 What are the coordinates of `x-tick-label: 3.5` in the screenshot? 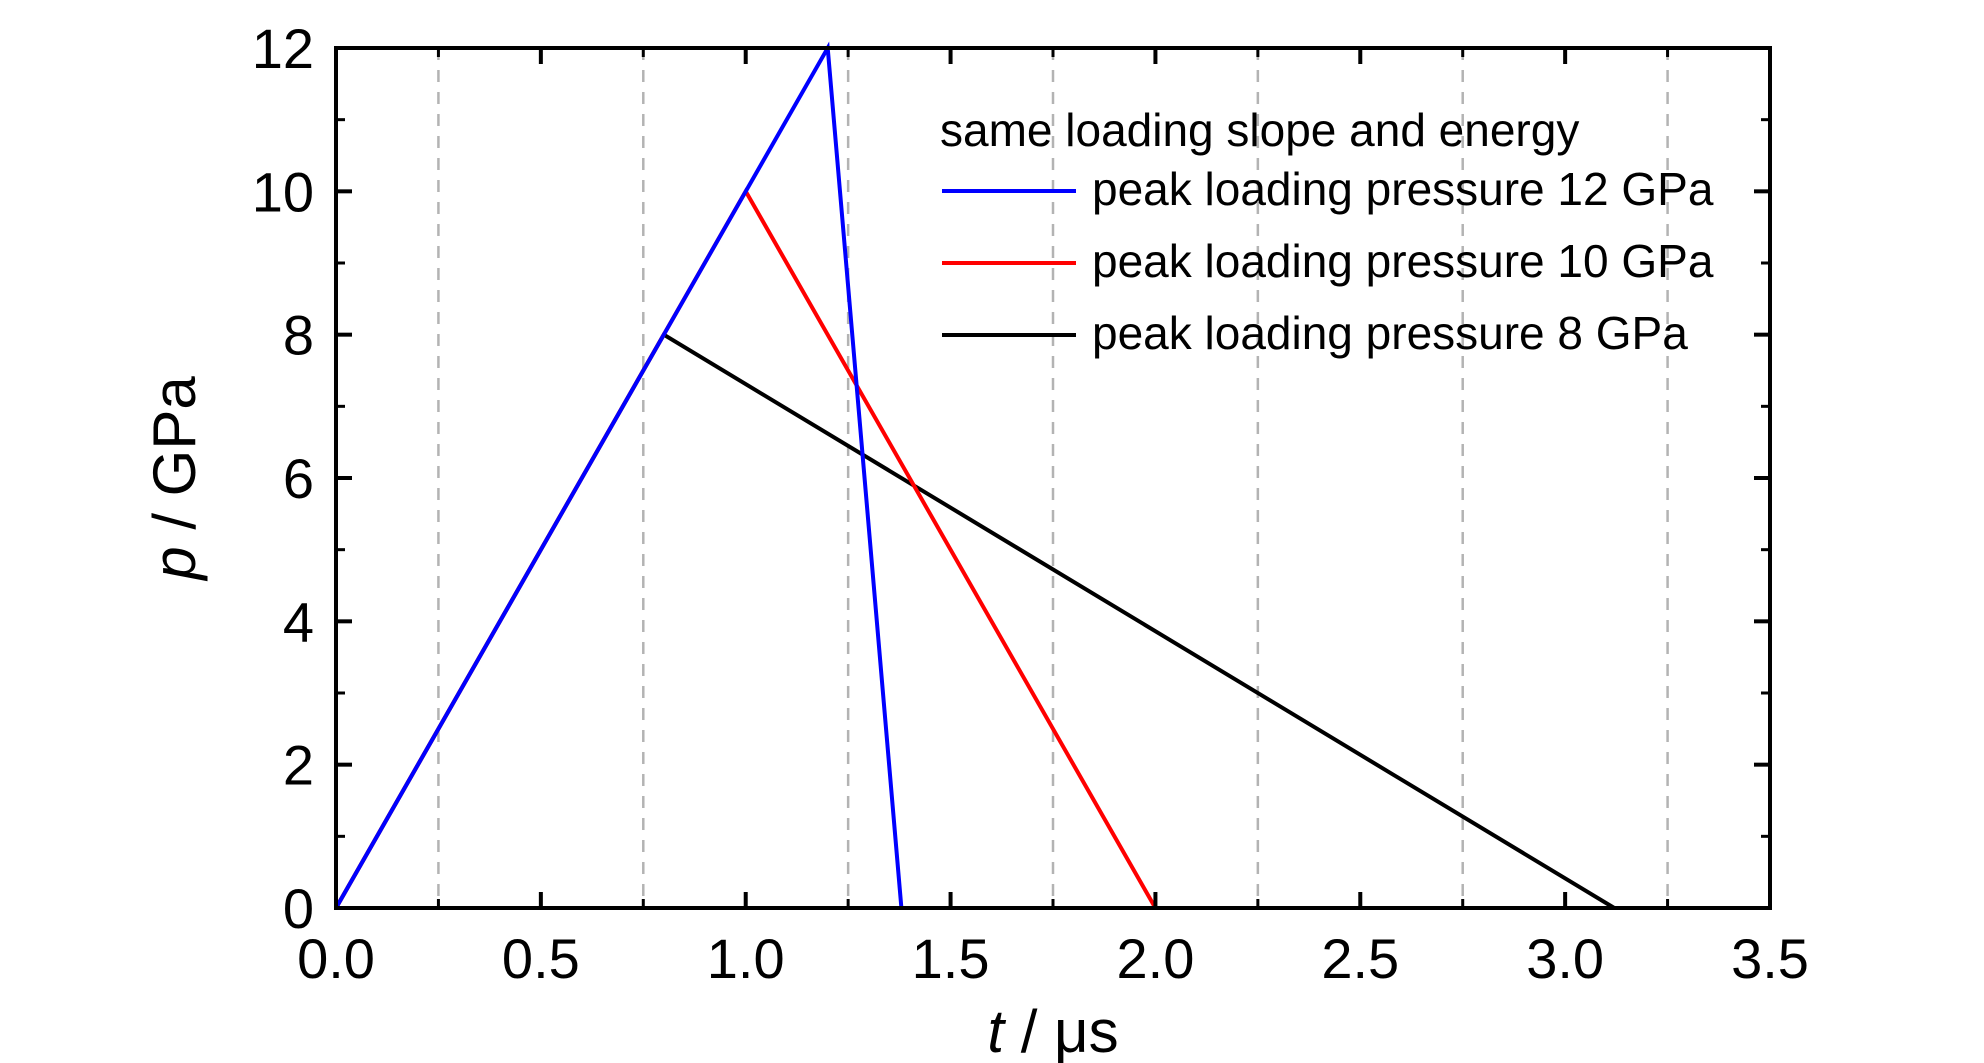 It's located at (1770, 958).